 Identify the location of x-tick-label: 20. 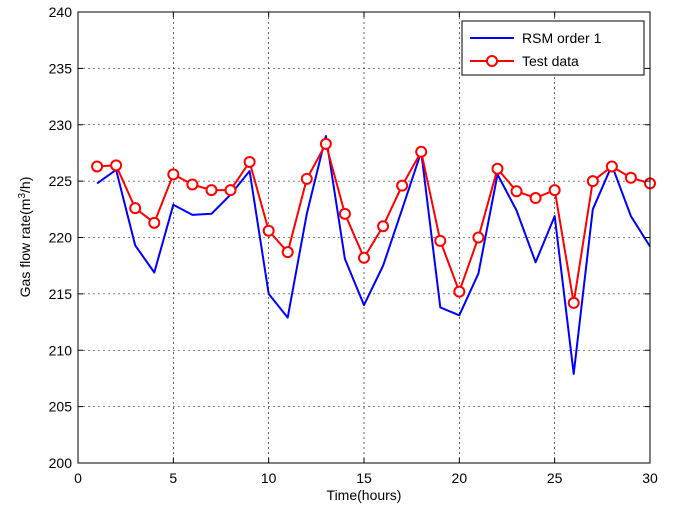
(460, 478).